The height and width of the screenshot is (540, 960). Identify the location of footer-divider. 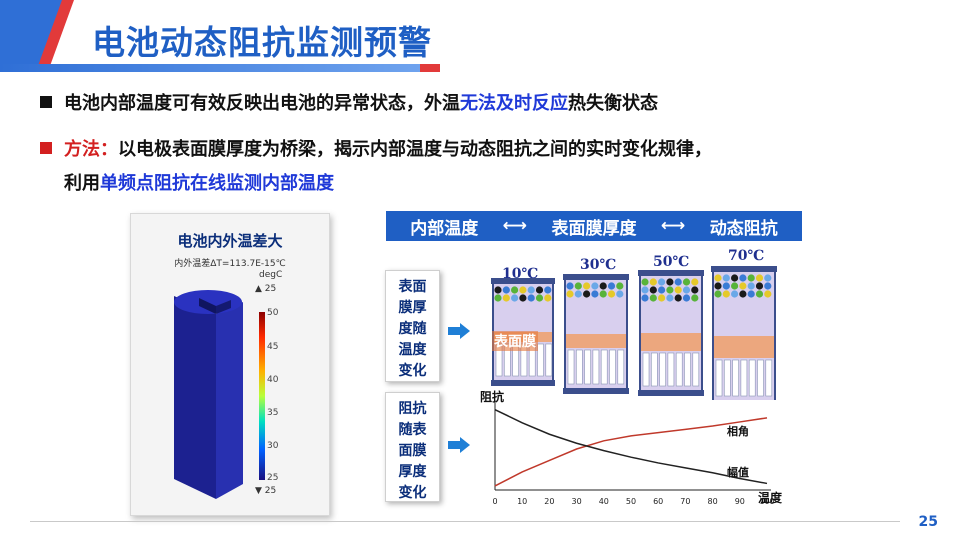
(465, 521).